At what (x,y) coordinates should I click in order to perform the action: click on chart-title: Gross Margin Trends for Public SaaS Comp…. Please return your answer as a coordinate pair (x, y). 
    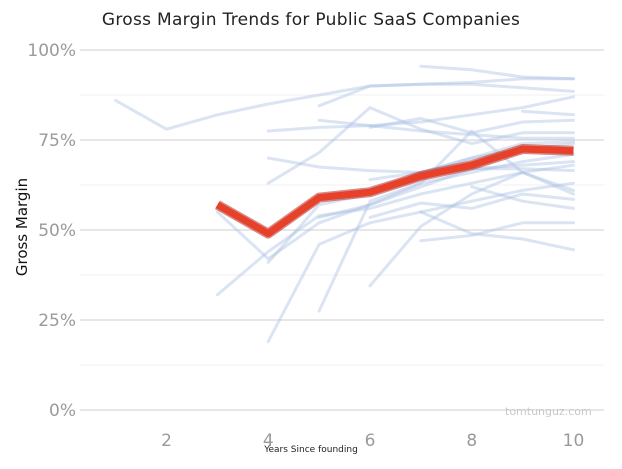
    Looking at the image, I should click on (311, 20).